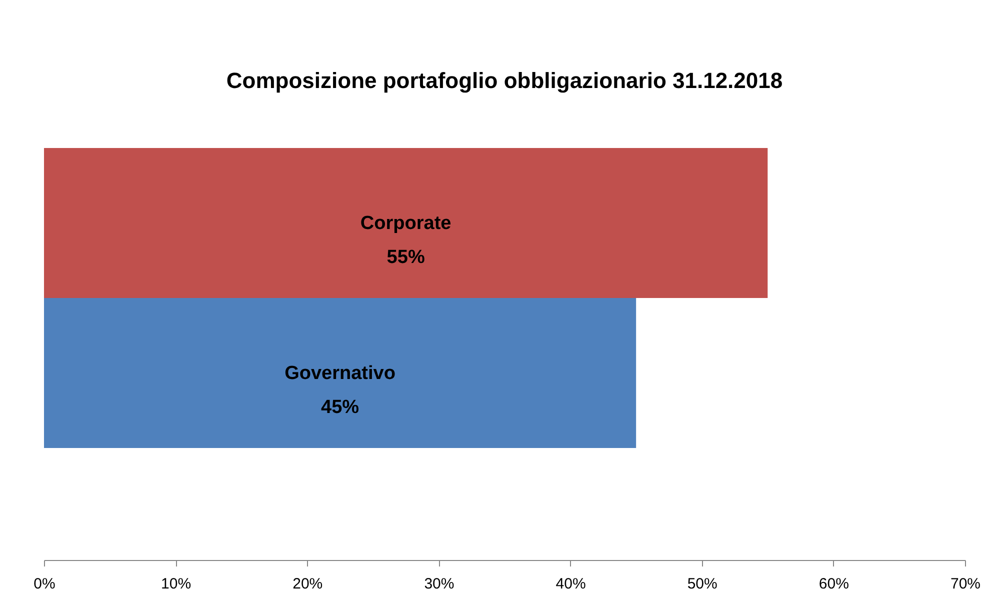  I want to click on x-tick-label: 70%, so click(965, 584).